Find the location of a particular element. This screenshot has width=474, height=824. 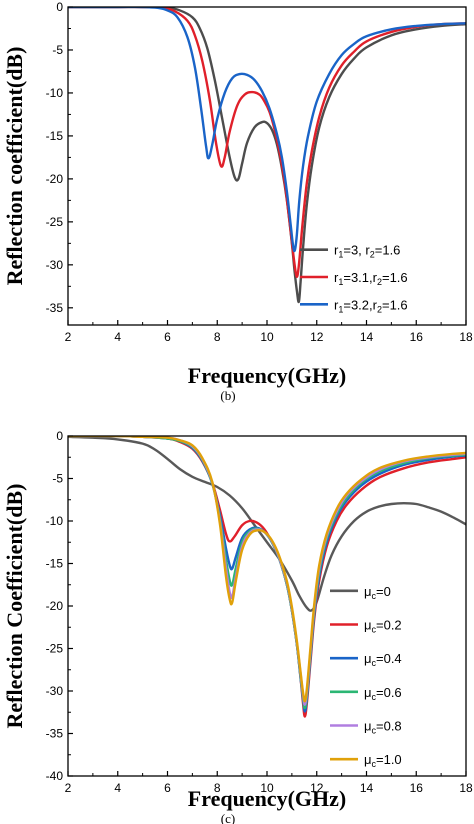

legend-entry: μc=0.4 is located at coordinates (383, 659).